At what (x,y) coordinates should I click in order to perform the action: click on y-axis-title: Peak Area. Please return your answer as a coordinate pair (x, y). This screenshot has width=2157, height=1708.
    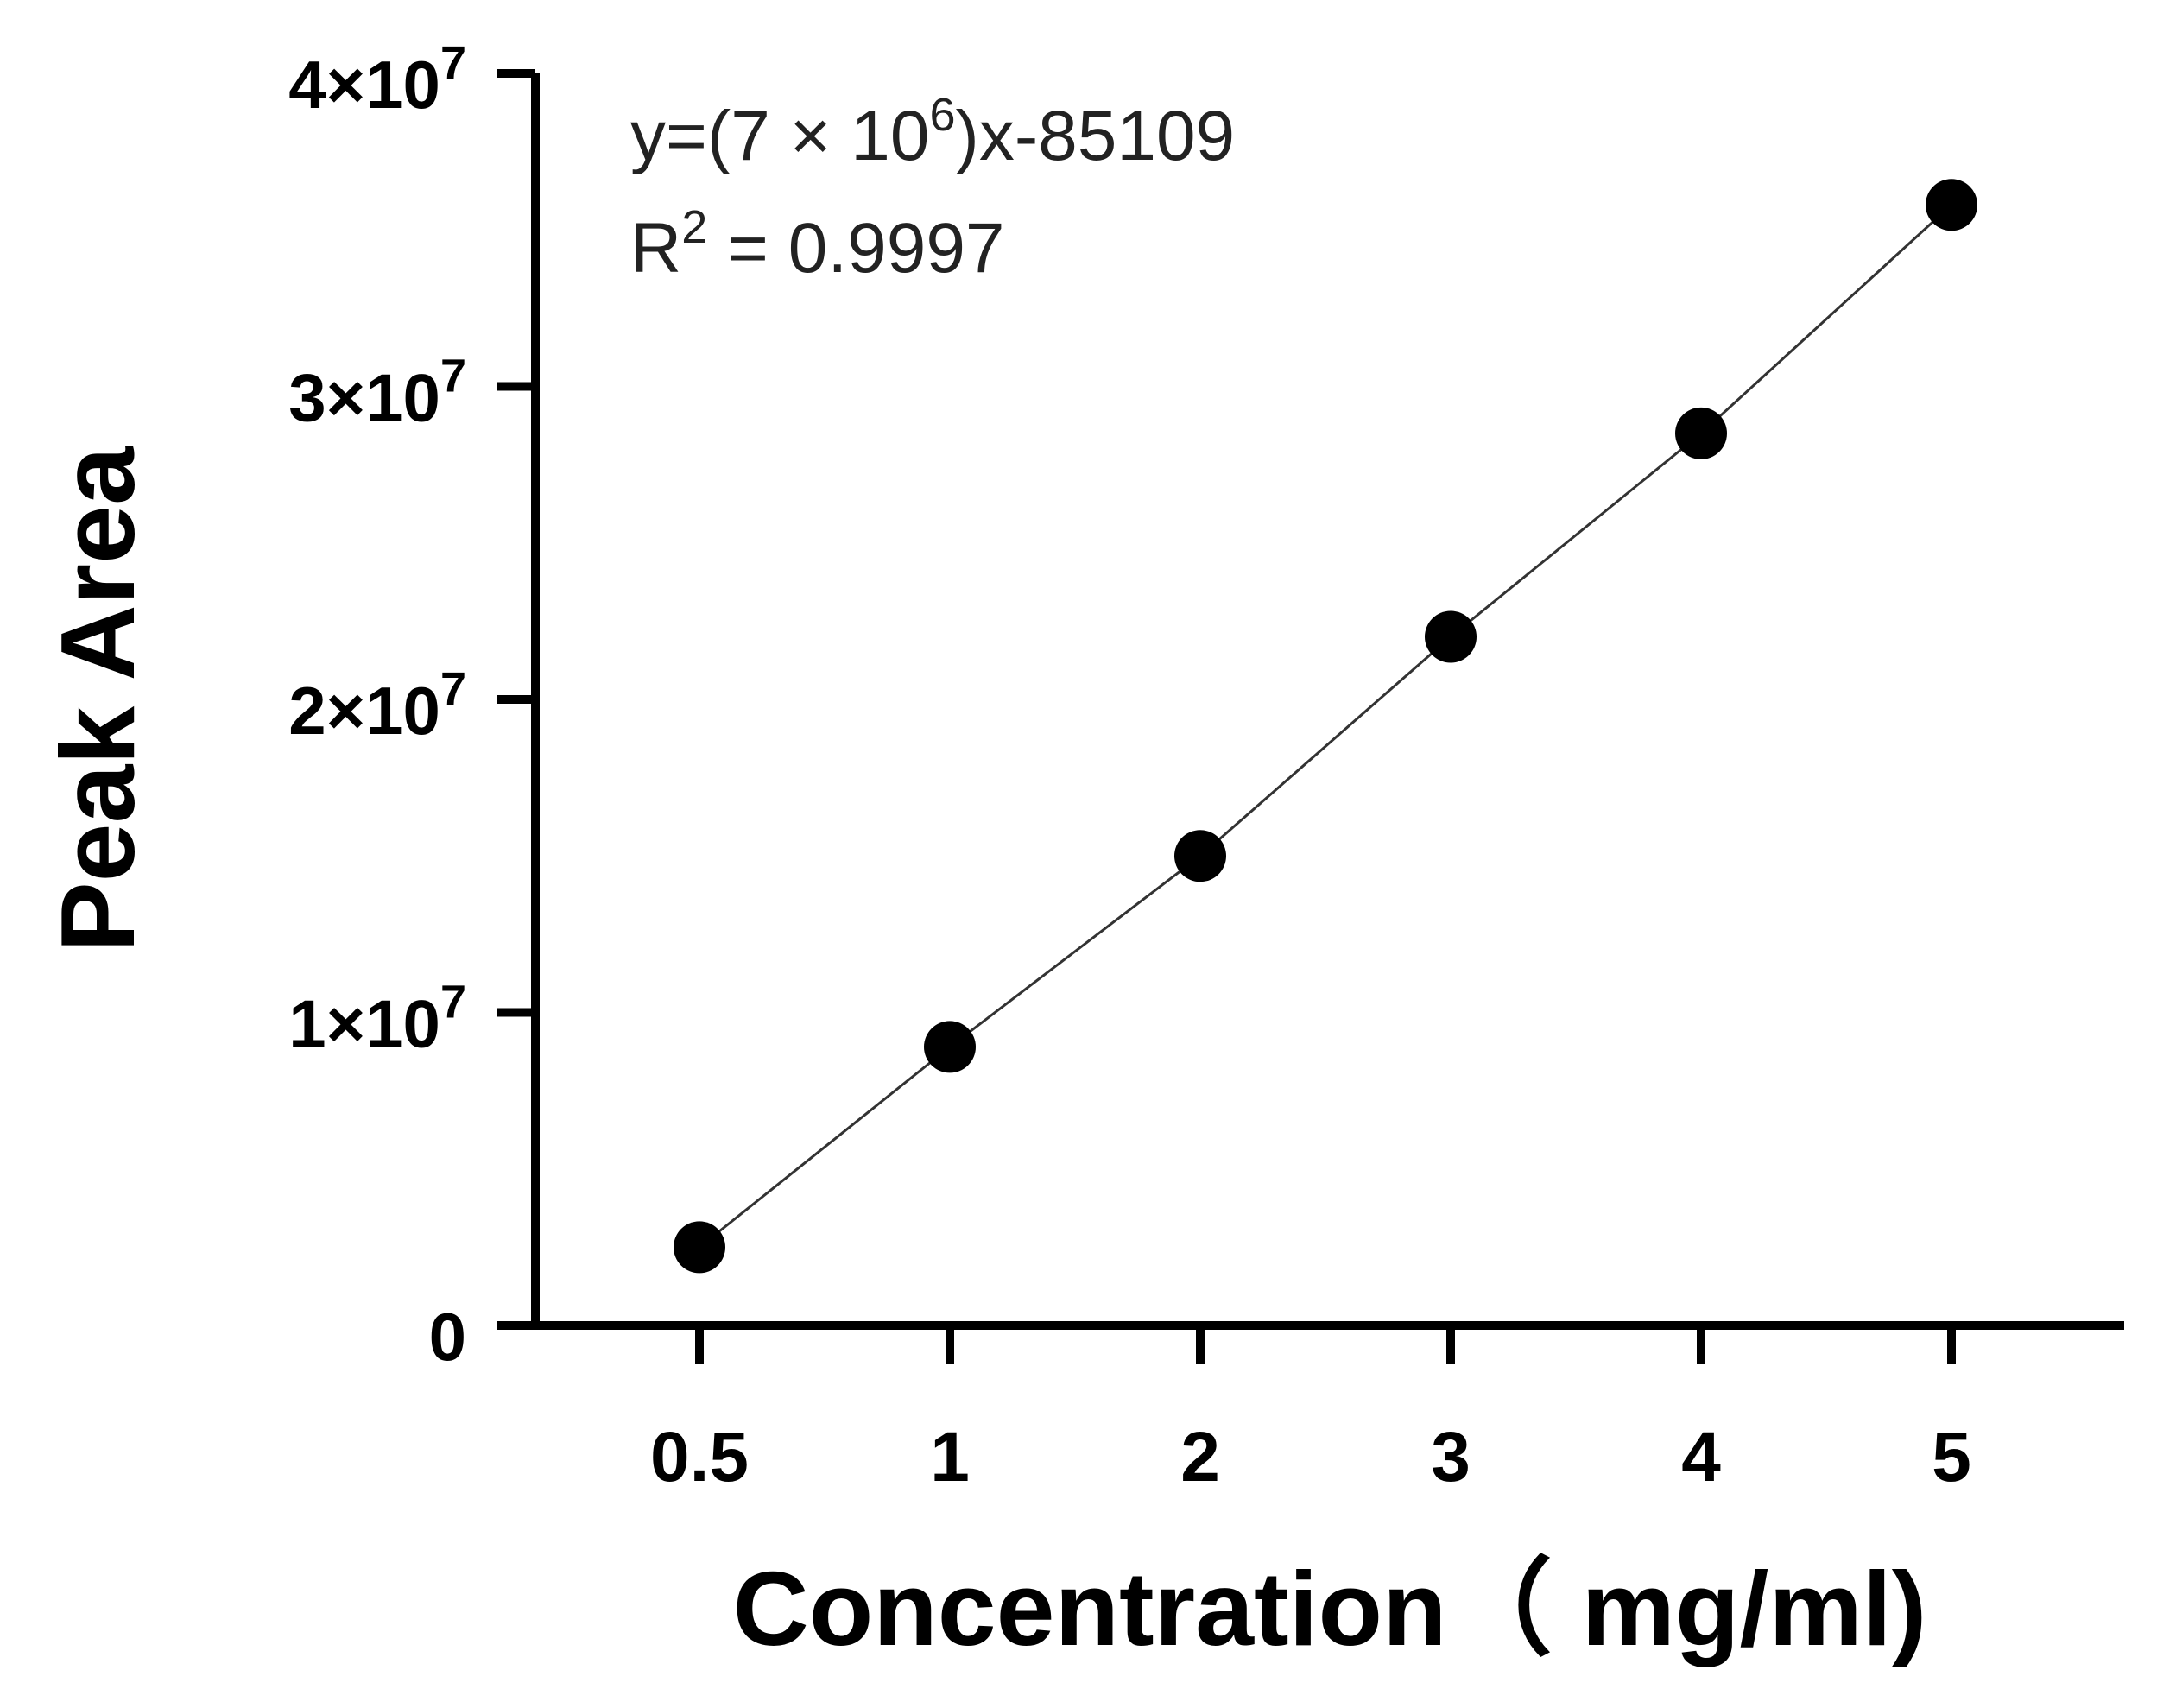
    Looking at the image, I should click on (97, 699).